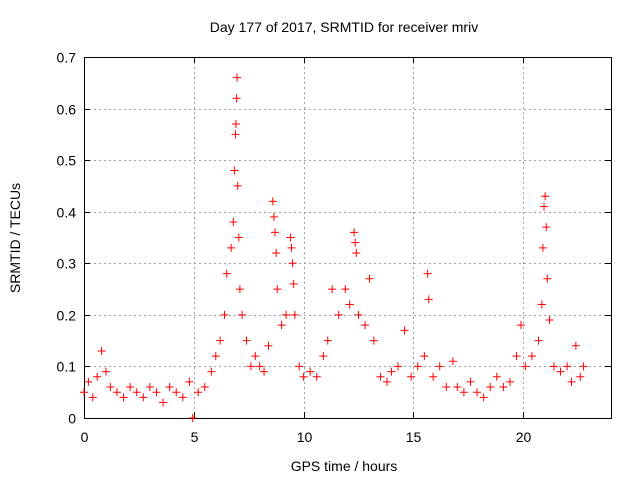 Image resolution: width=640 pixels, height=480 pixels. I want to click on x-tick-label: 10, so click(305, 437).